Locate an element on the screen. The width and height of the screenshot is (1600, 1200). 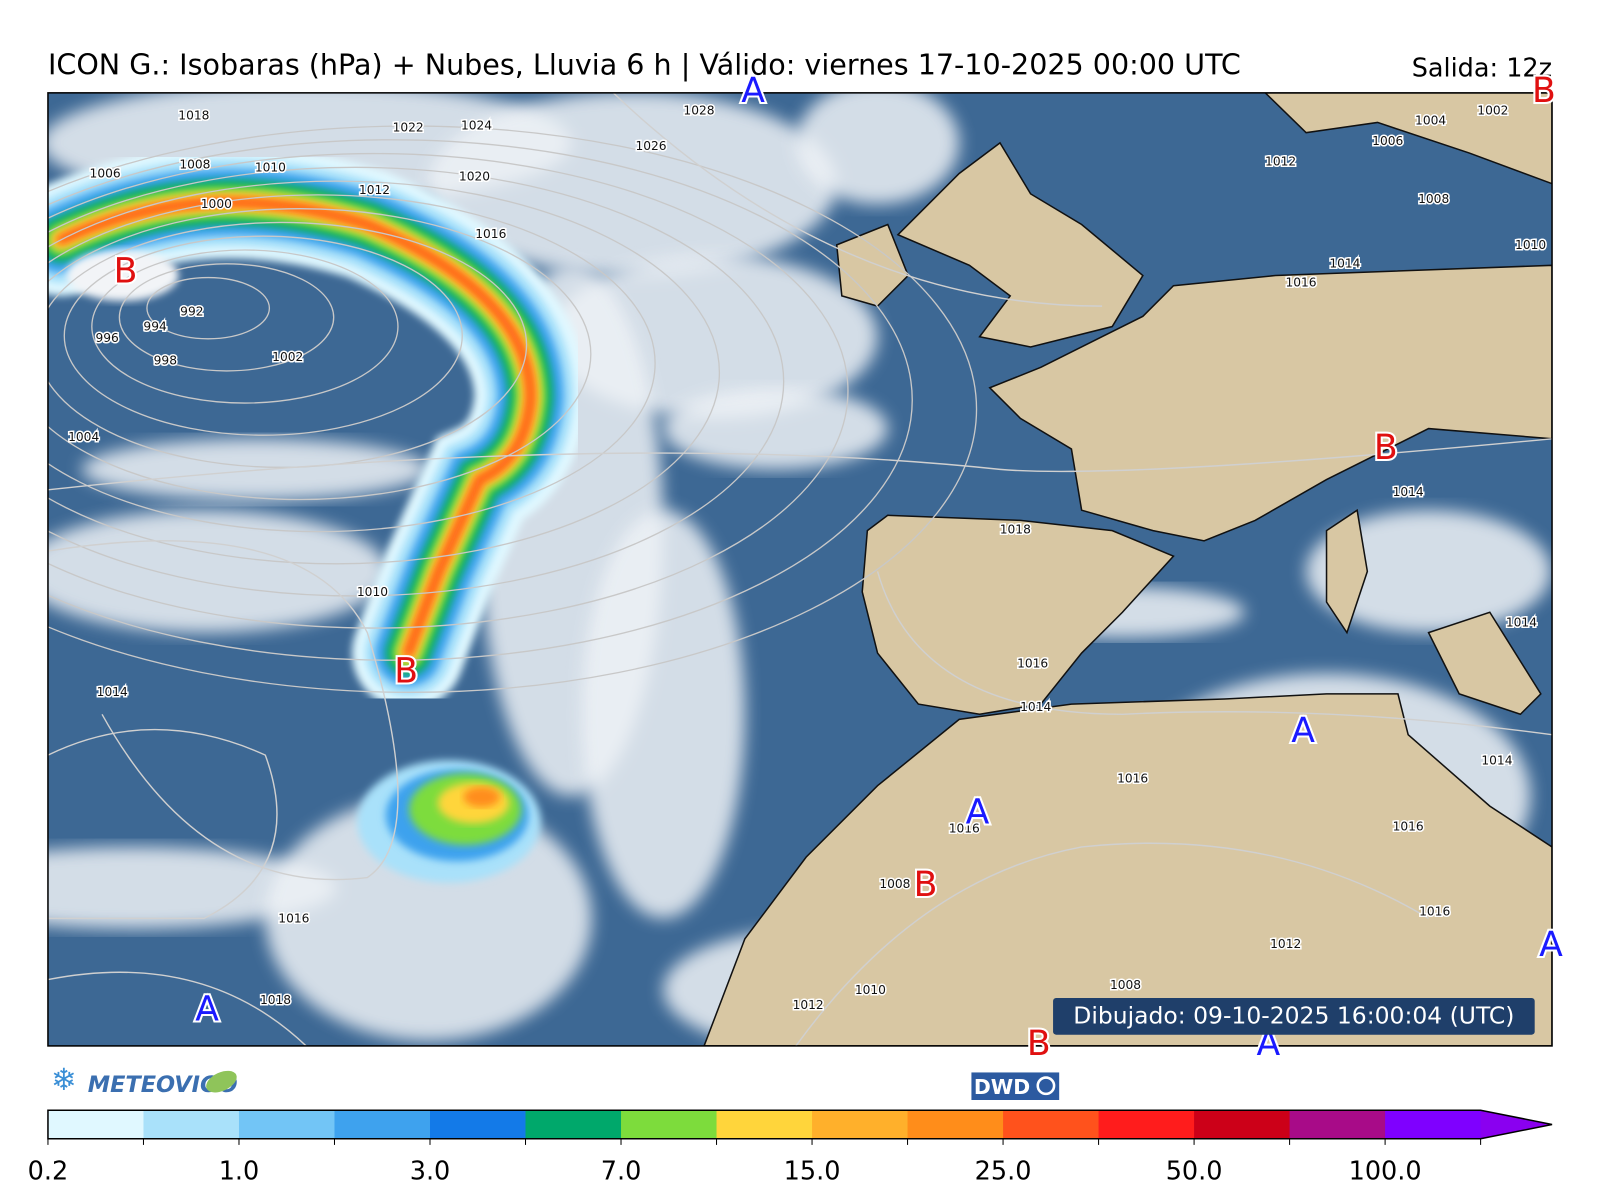
colorbar-tick-label: 15.0 is located at coordinates (812, 1172).